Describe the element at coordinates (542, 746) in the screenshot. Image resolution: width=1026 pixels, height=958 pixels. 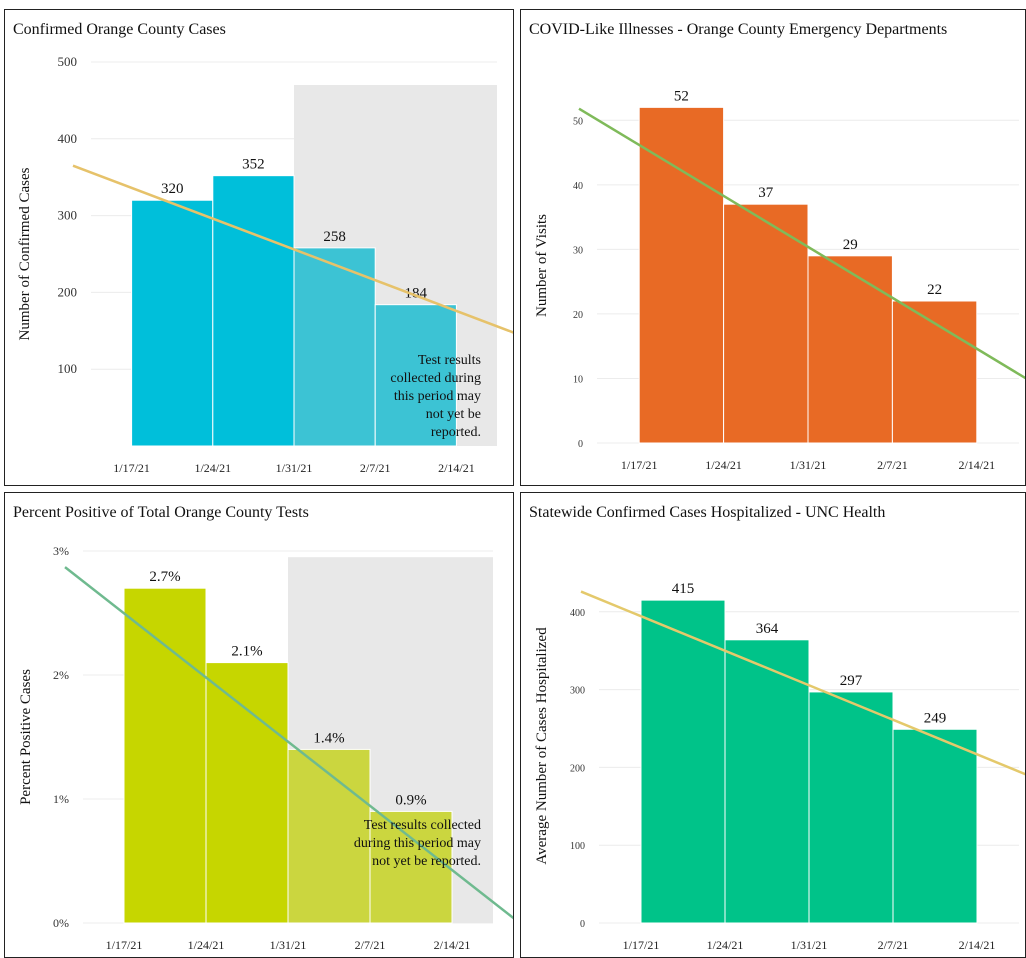
I see `y-axis-label: Average Number of Cases Hospitalized` at that location.